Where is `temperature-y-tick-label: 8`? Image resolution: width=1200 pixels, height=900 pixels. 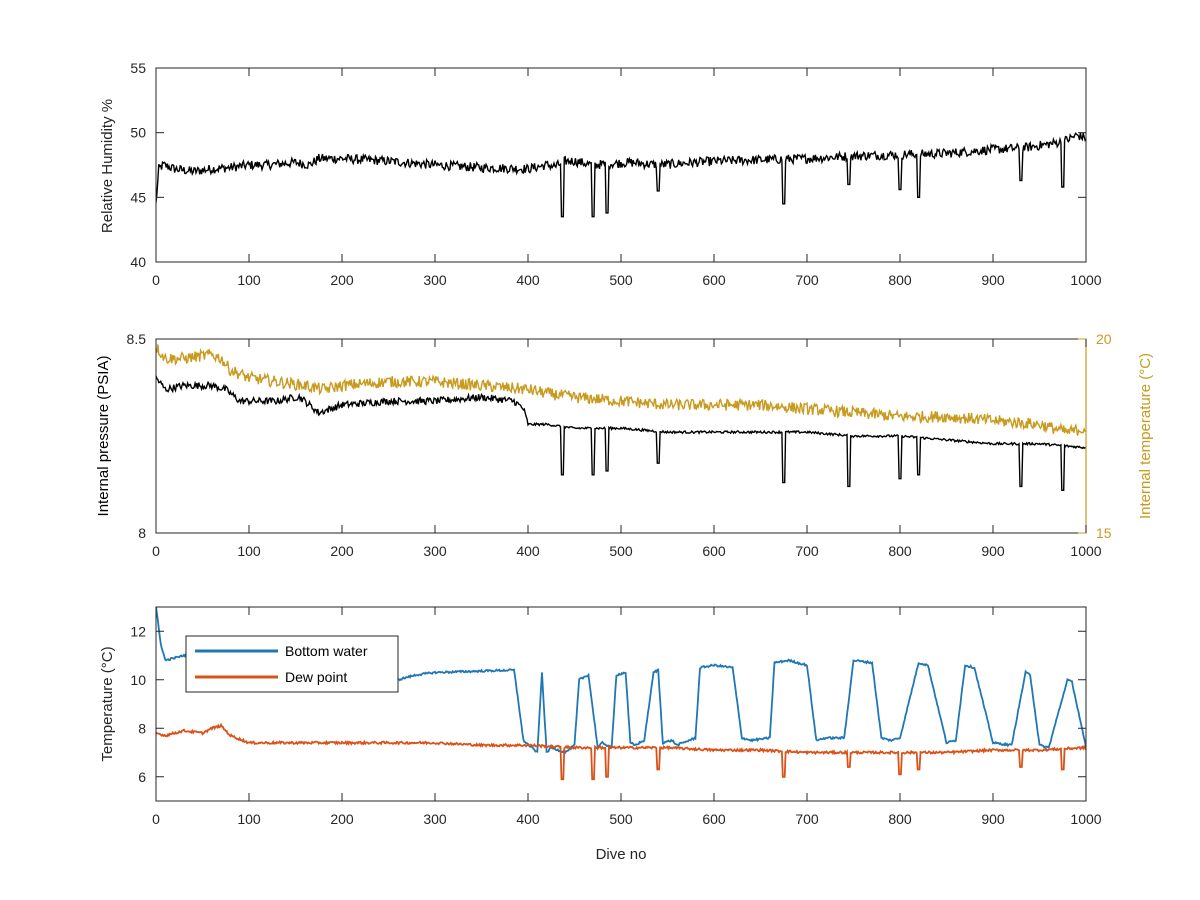
temperature-y-tick-label: 8 is located at coordinates (142, 728).